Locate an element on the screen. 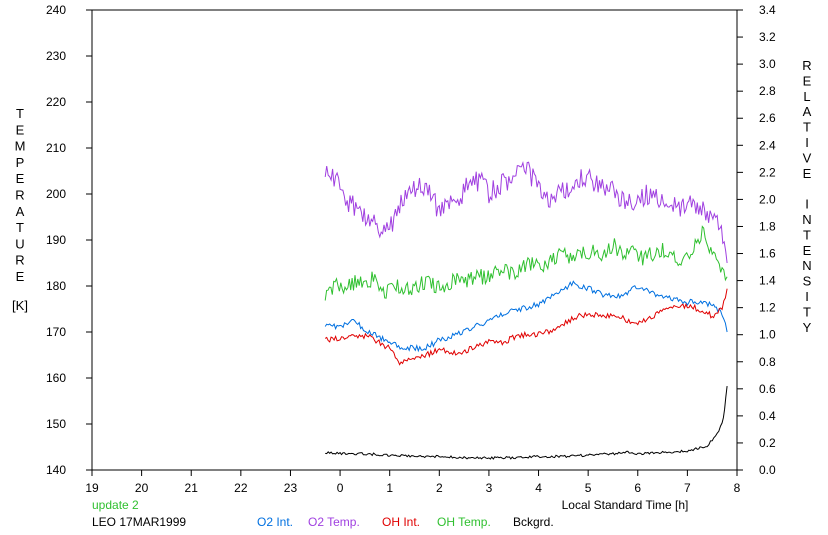 The height and width of the screenshot is (535, 828). x-tick-label: 5 is located at coordinates (588, 488).